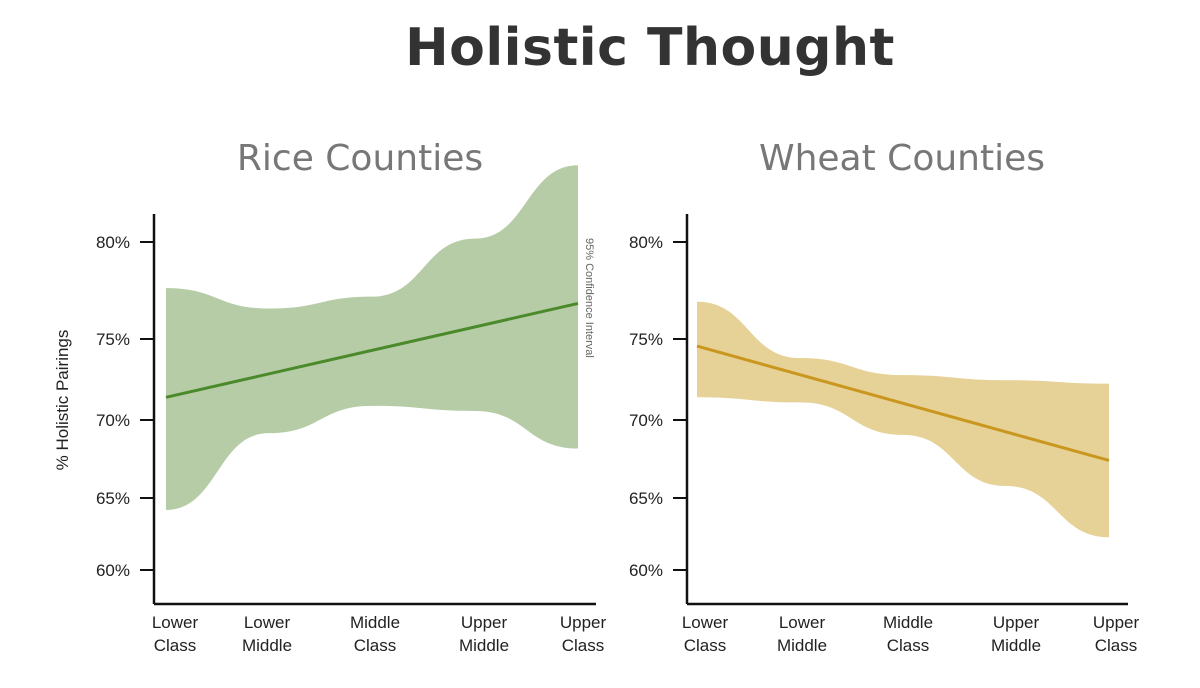 Image resolution: width=1200 pixels, height=688 pixels. What do you see at coordinates (902, 158) in the screenshot?
I see `panel-title: Wheat Counties` at bounding box center [902, 158].